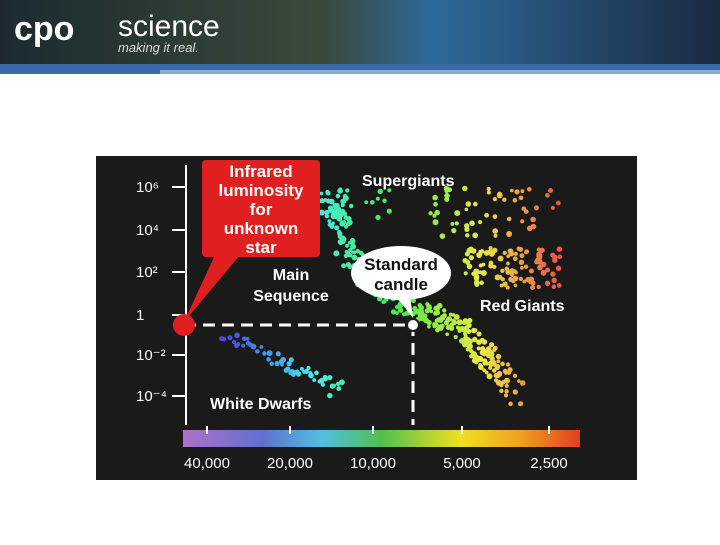  I want to click on callout-text: for, so click(261, 209).